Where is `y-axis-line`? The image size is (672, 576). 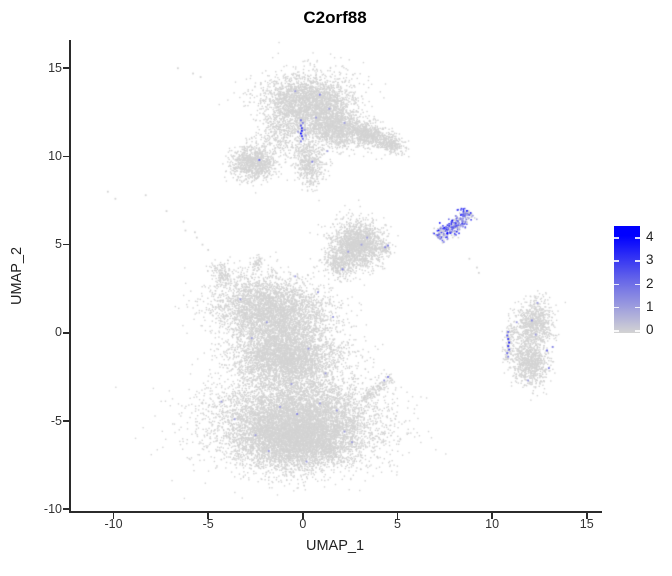 y-axis-line is located at coordinates (70, 276).